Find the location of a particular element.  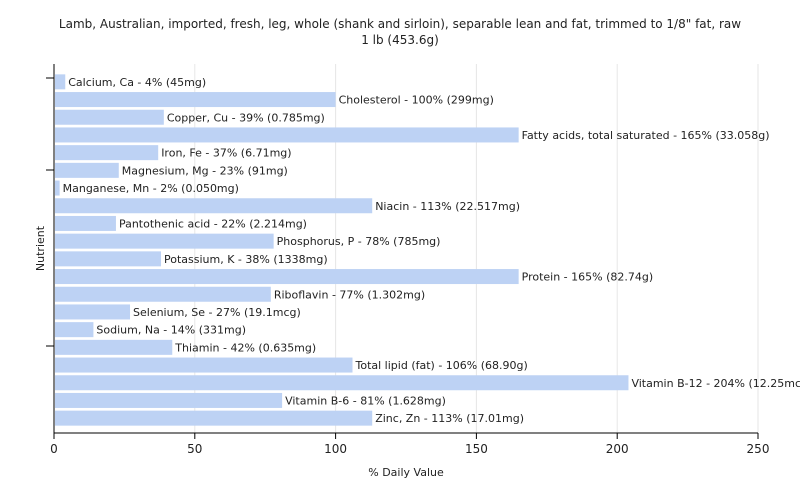

bar-label: Manganese, Mn - 2% (0.050mg) is located at coordinates (151, 188).